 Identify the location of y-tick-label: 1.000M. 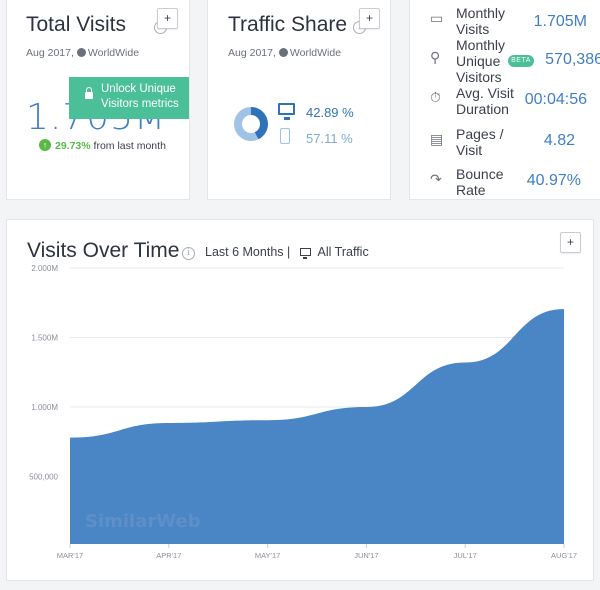
(44, 407).